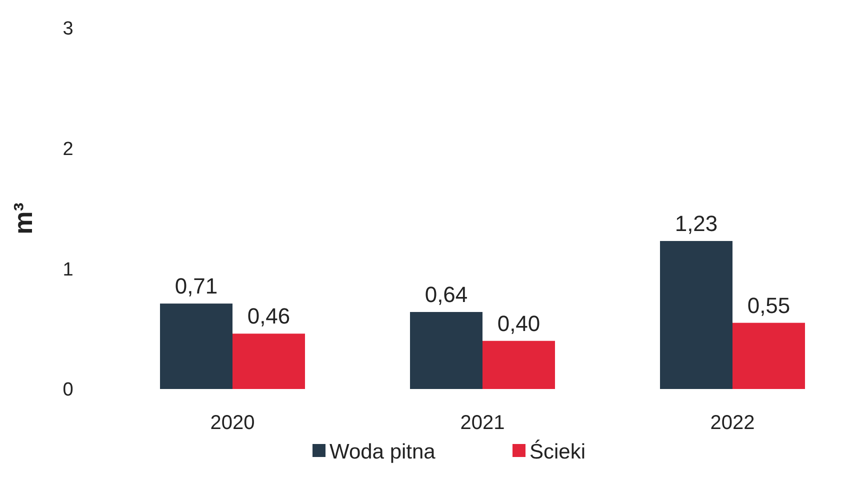 The width and height of the screenshot is (865, 489). Describe the element at coordinates (518, 323) in the screenshot. I see `data-label: 0,40` at that location.